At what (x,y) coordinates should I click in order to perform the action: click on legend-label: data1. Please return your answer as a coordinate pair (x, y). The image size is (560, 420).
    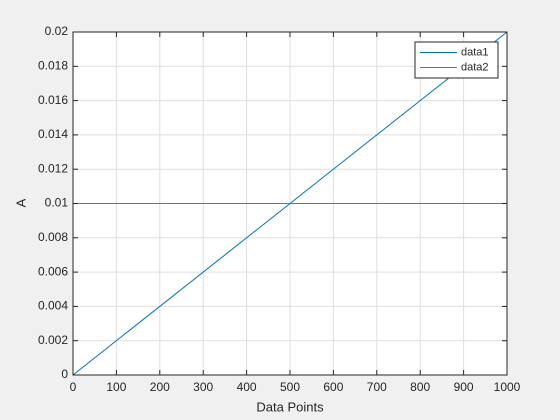
    Looking at the image, I should click on (475, 52).